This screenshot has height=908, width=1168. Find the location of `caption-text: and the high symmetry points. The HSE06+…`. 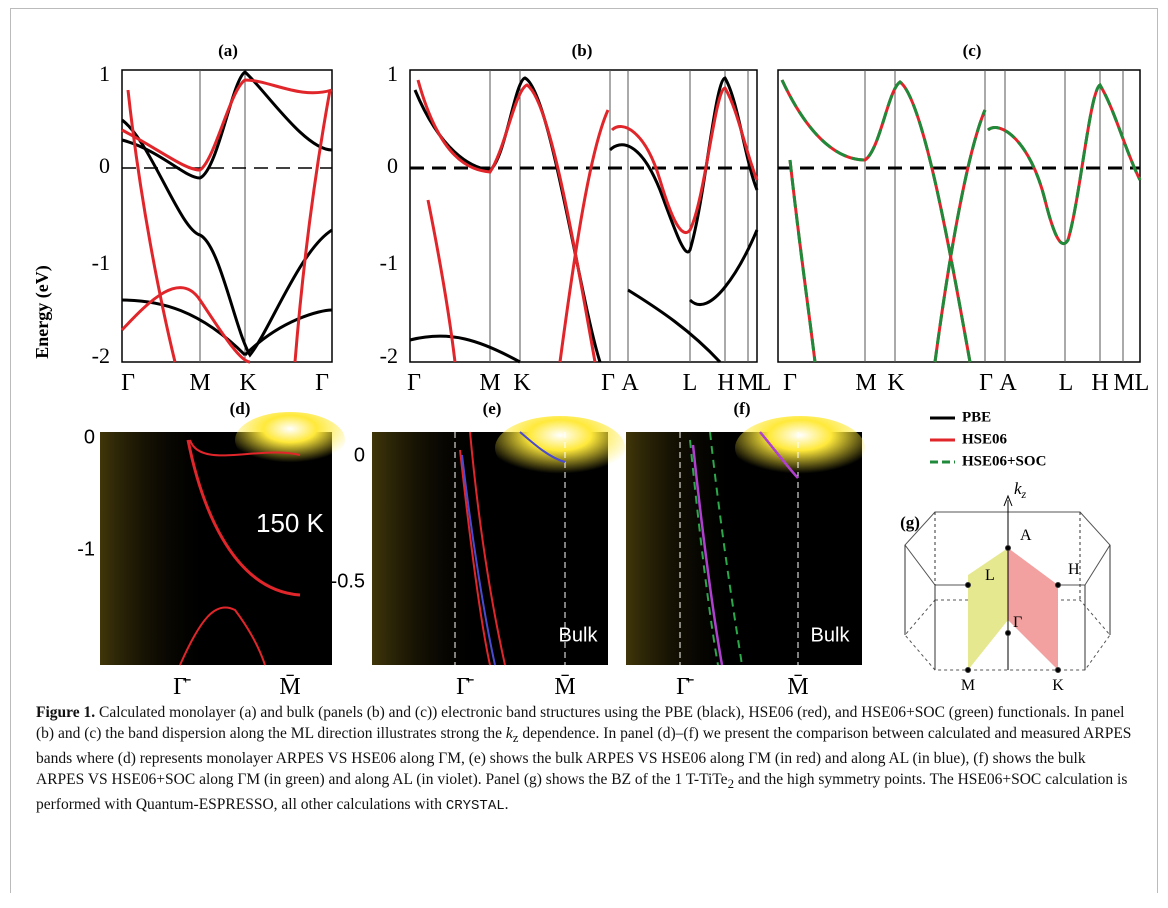

caption-text: and the high symmetry points. The HSE06+… is located at coordinates (582, 792).